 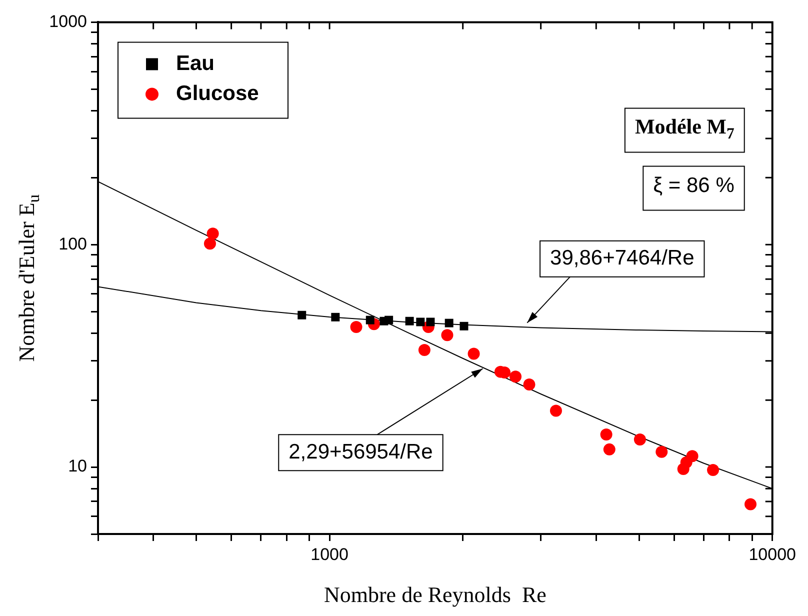 I want to click on y-tick-label: 100, so click(x=72, y=244).